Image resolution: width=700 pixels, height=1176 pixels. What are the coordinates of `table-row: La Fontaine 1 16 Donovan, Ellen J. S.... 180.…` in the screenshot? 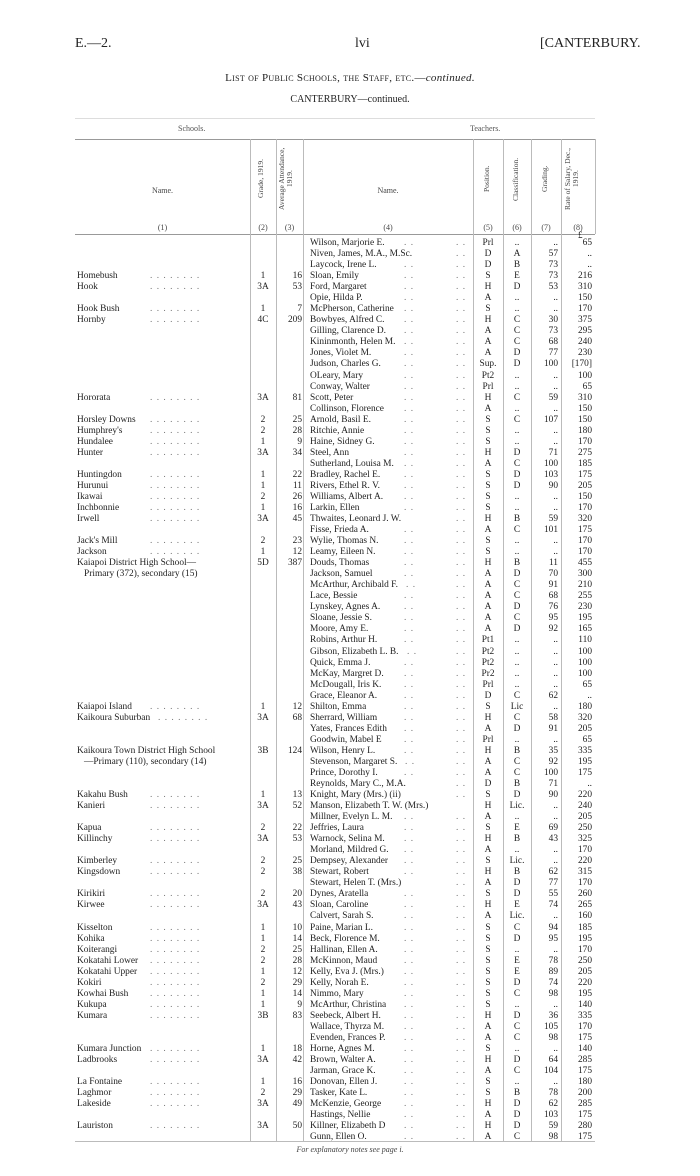 It's located at (350, 1082).